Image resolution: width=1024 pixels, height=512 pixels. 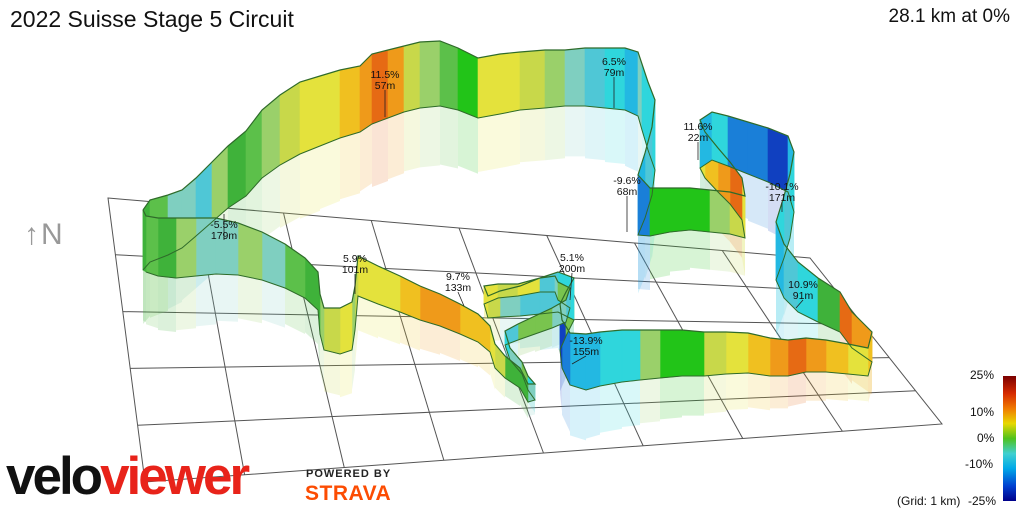 What do you see at coordinates (626, 181) in the screenshot?
I see `annotation-gradient: -9.6%` at bounding box center [626, 181].